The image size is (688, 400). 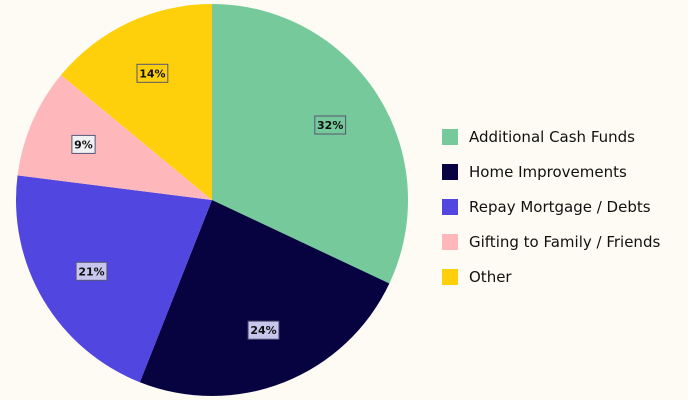 I want to click on legend-item: Repay Mortgage / Debts, so click(x=551, y=206).